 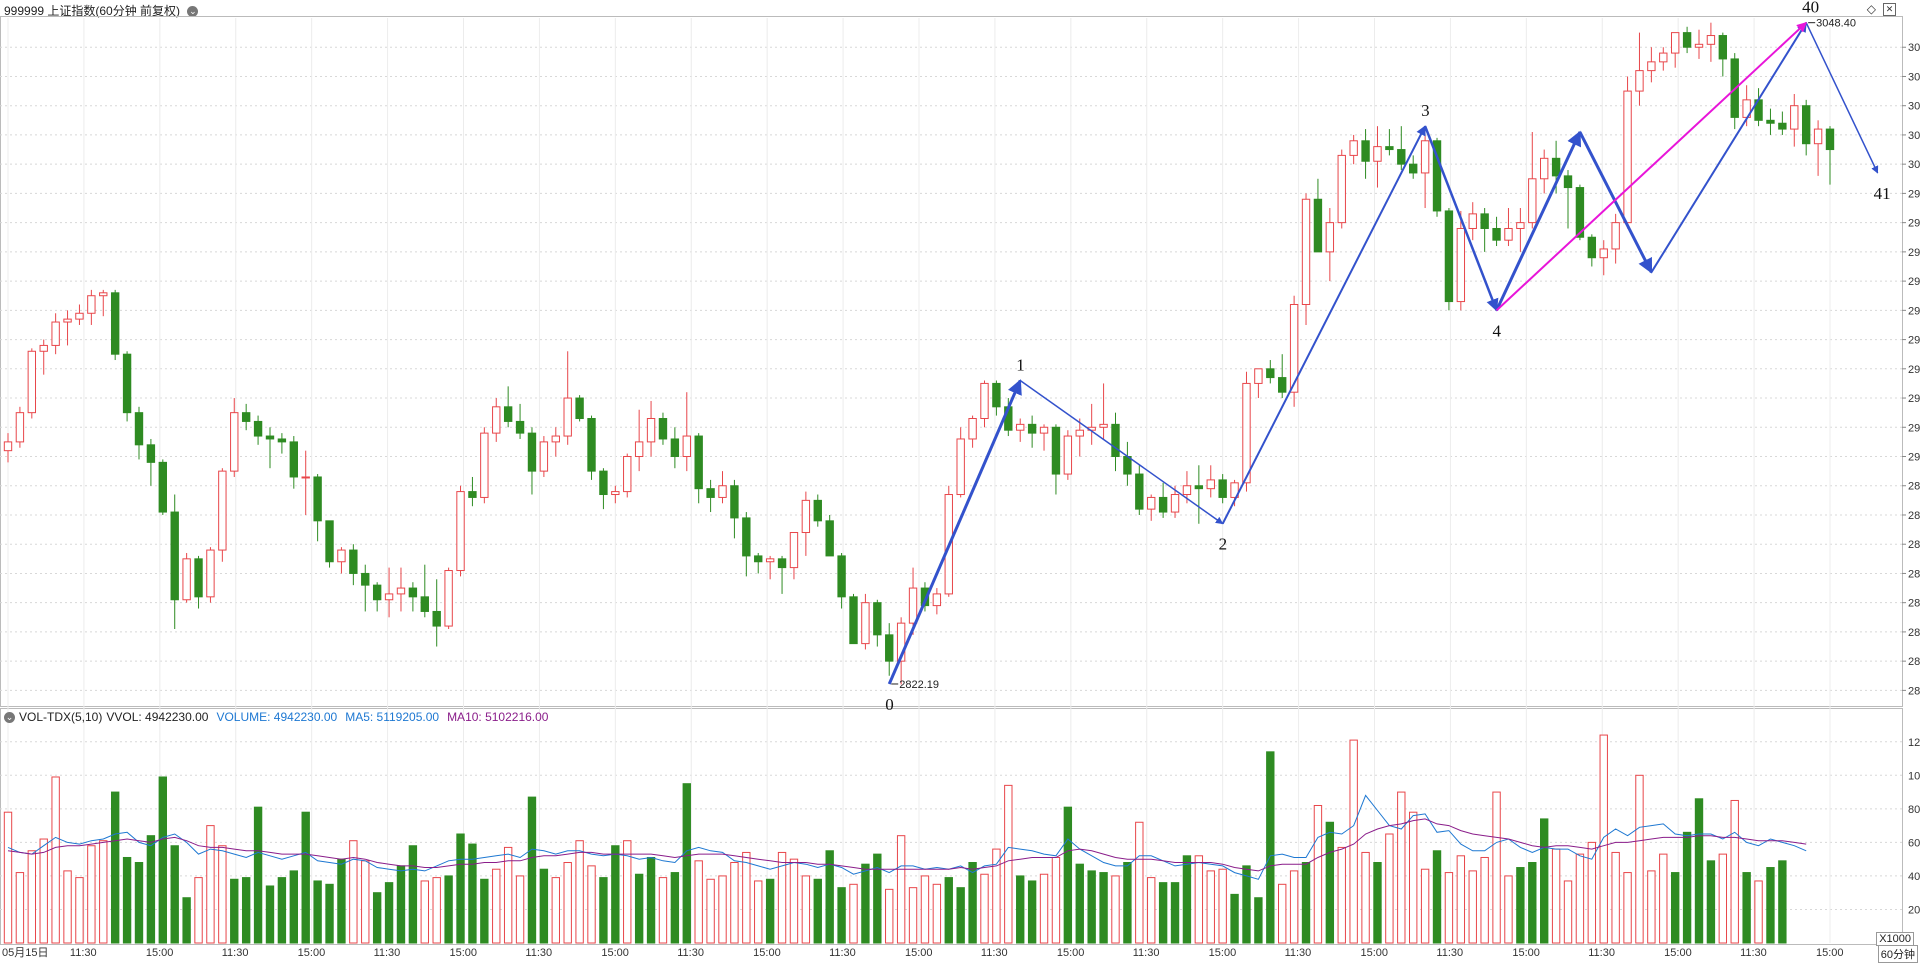 I want to click on price-tick-label: 3040, so click(x=1914, y=48).